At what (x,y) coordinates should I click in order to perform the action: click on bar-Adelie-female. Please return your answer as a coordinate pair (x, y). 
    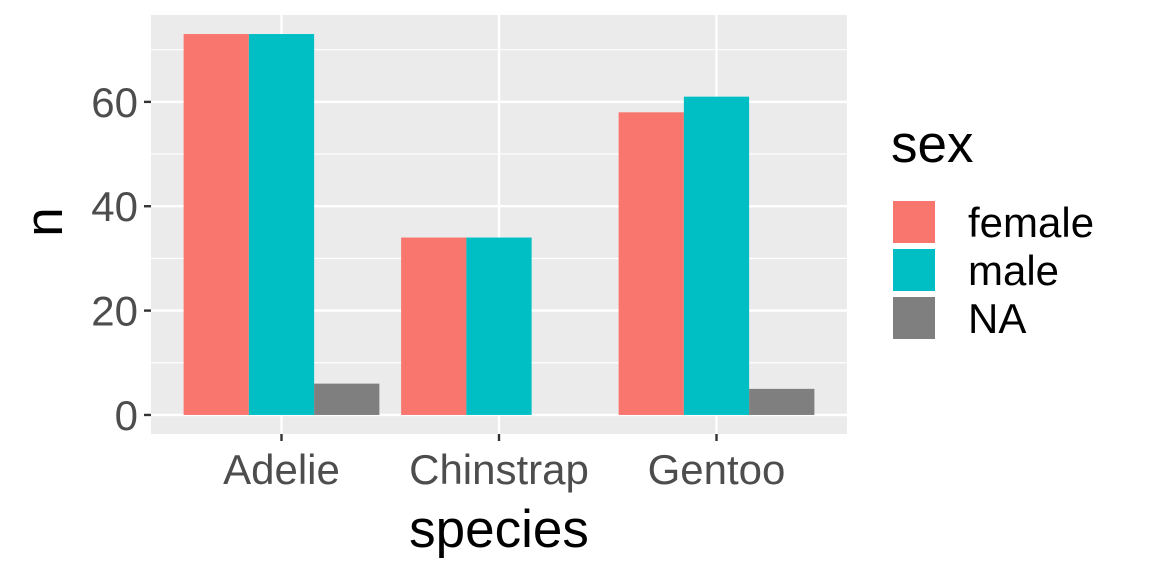
    Looking at the image, I should click on (216, 224).